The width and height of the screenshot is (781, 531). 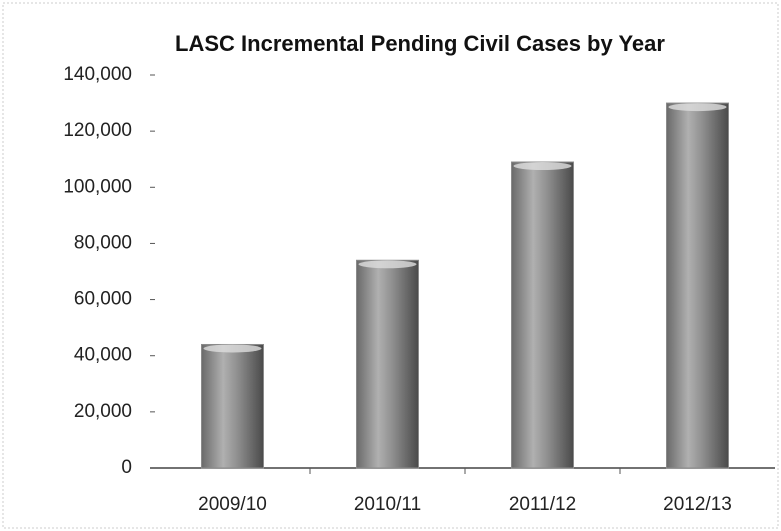 I want to click on y-tick-label: 140,000, so click(x=97, y=74).